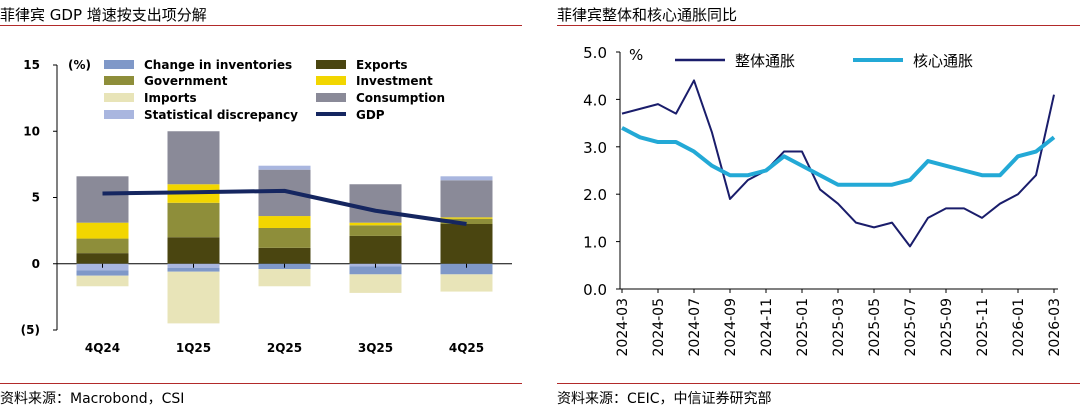 This screenshot has height=410, width=1080. What do you see at coordinates (193, 348) in the screenshot?
I see `left-x-tick-label: 1Q25` at bounding box center [193, 348].